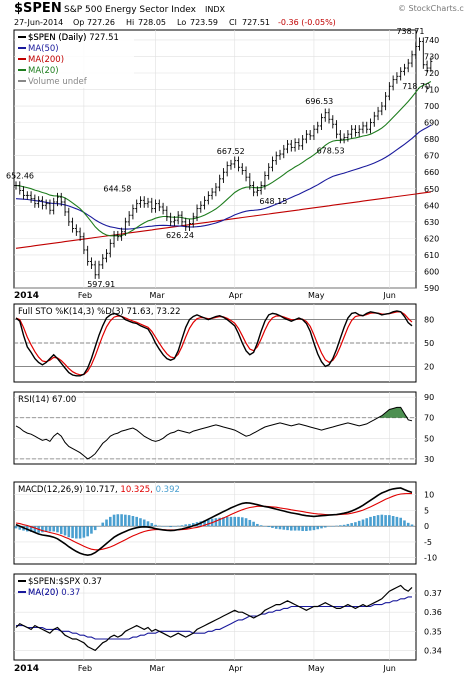 The height and width of the screenshot is (685, 464). What do you see at coordinates (236, 668) in the screenshot?
I see `ratio-month-label-2: Apr` at bounding box center [236, 668].